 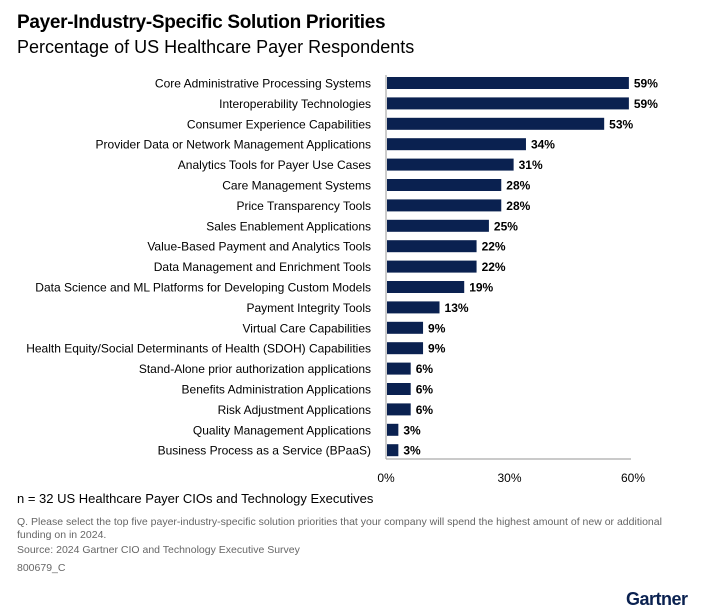 What do you see at coordinates (295, 104) in the screenshot?
I see `category-label: Interoperability Technologies` at bounding box center [295, 104].